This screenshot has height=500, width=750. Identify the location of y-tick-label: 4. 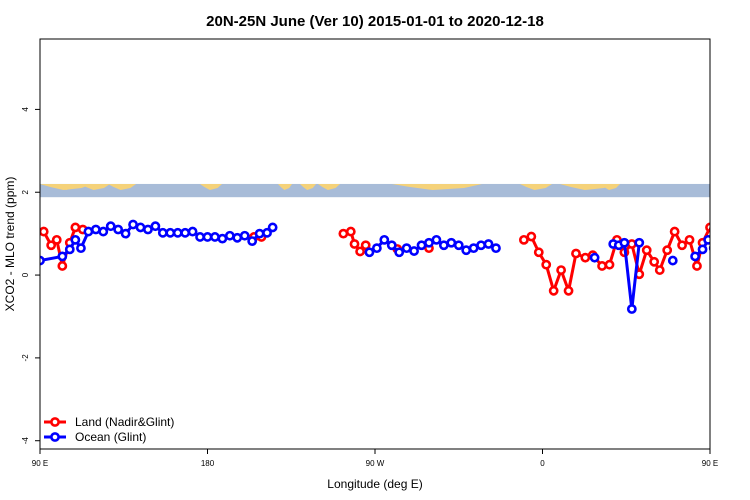
(25, 109).